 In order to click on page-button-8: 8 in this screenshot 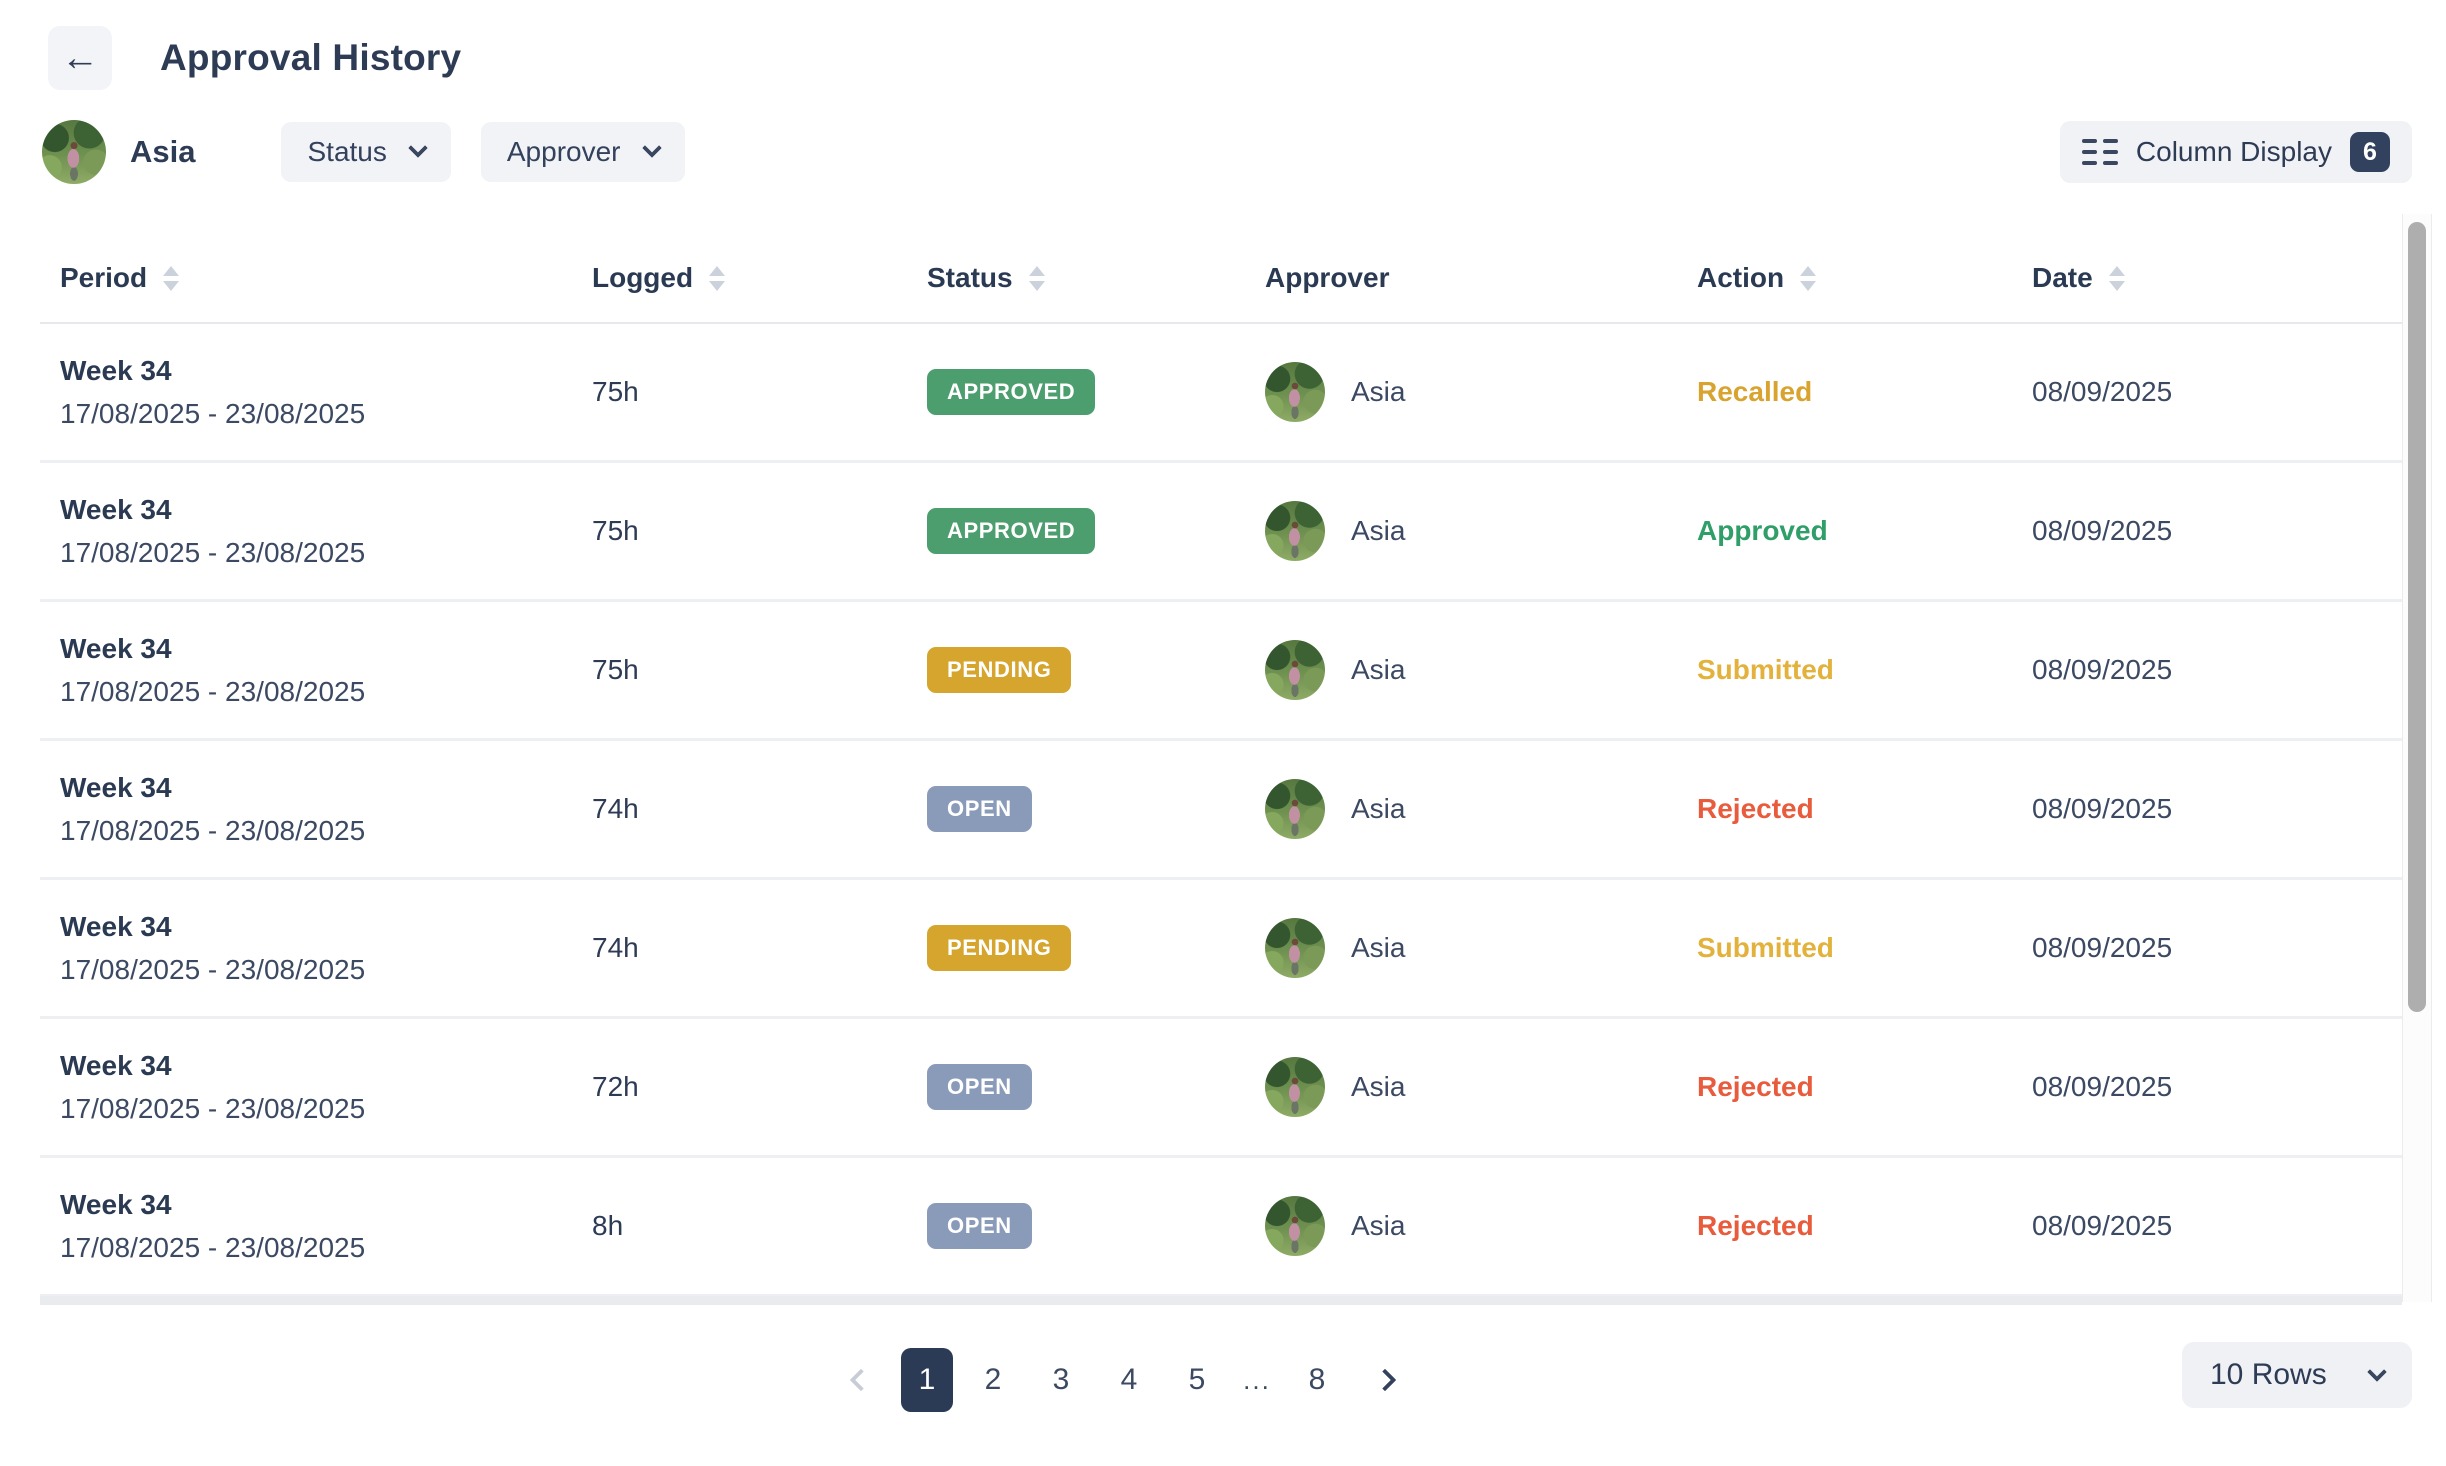, I will do `click(1317, 1380)`.